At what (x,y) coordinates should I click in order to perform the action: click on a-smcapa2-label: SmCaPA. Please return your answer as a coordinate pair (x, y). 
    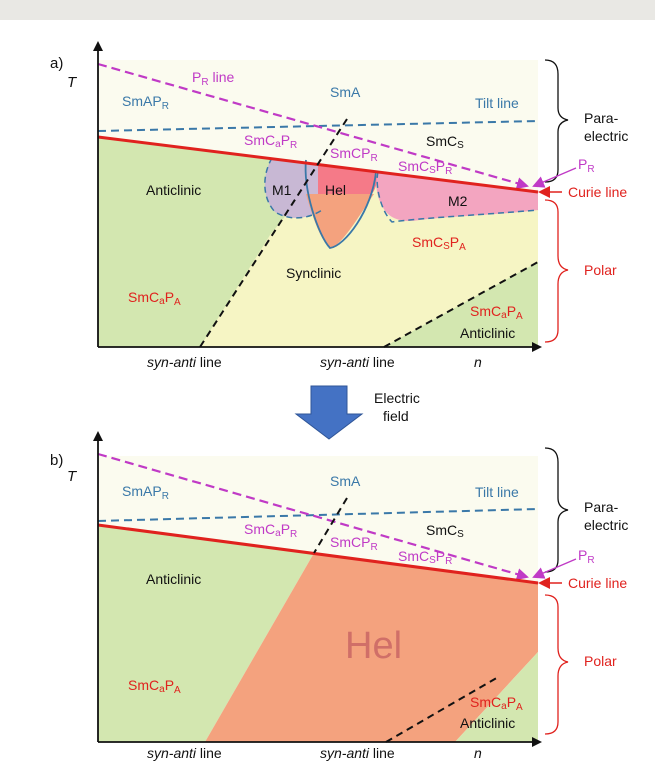
    Looking at the image, I should click on (496, 312).